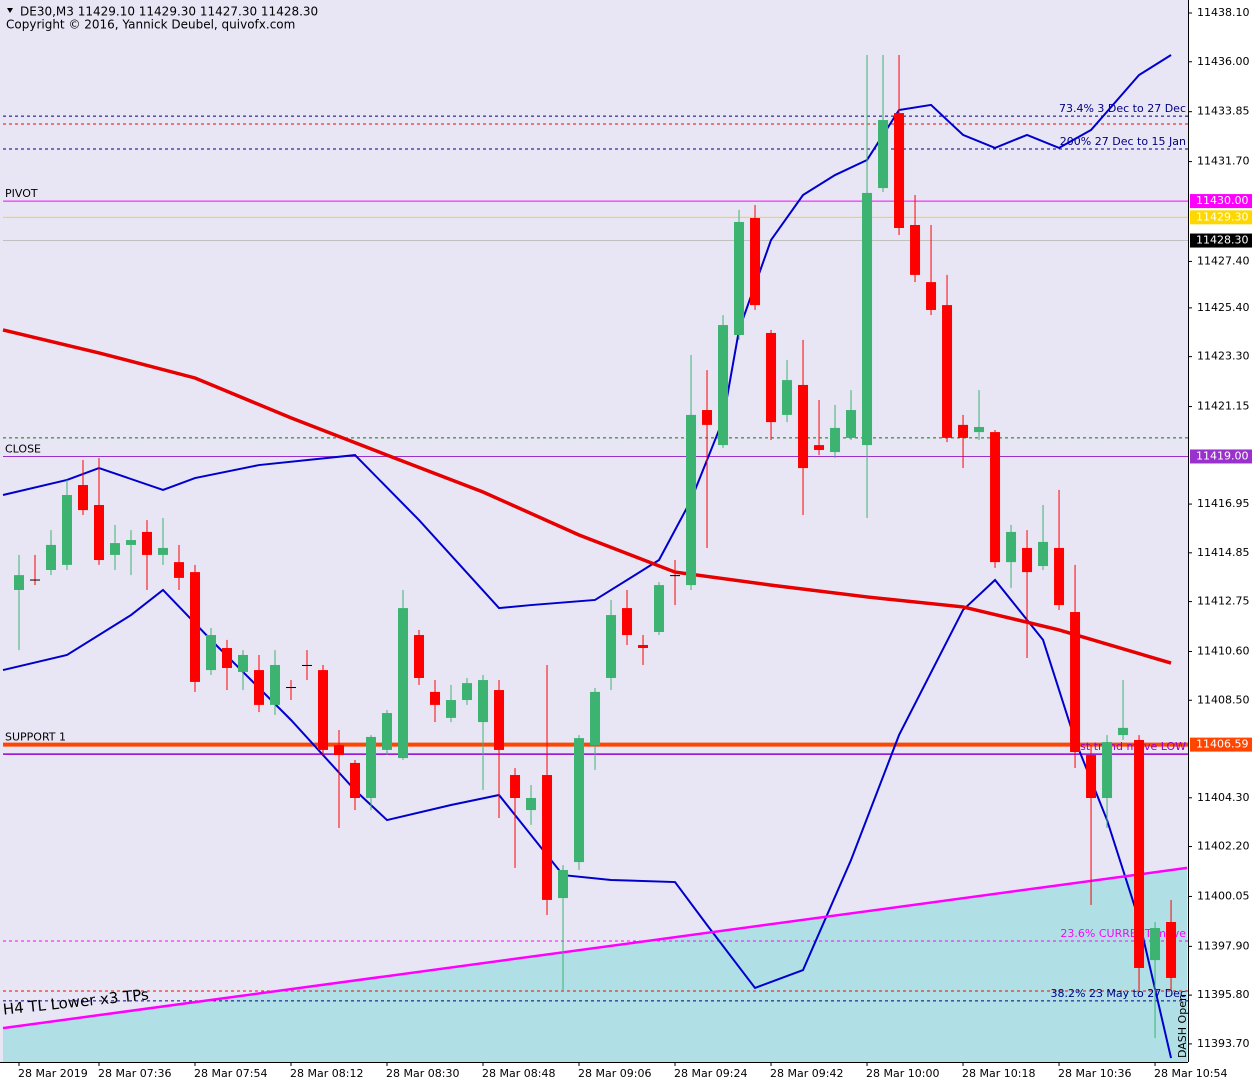 The height and width of the screenshot is (1087, 1260). I want to click on y-tick-label: 11436.00, so click(1223, 61).